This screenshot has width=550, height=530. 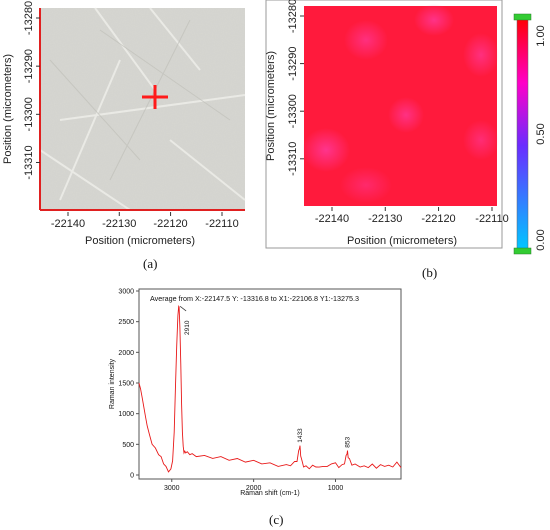 I want to click on y-axis-label: Raman intensity, so click(x=112, y=383).